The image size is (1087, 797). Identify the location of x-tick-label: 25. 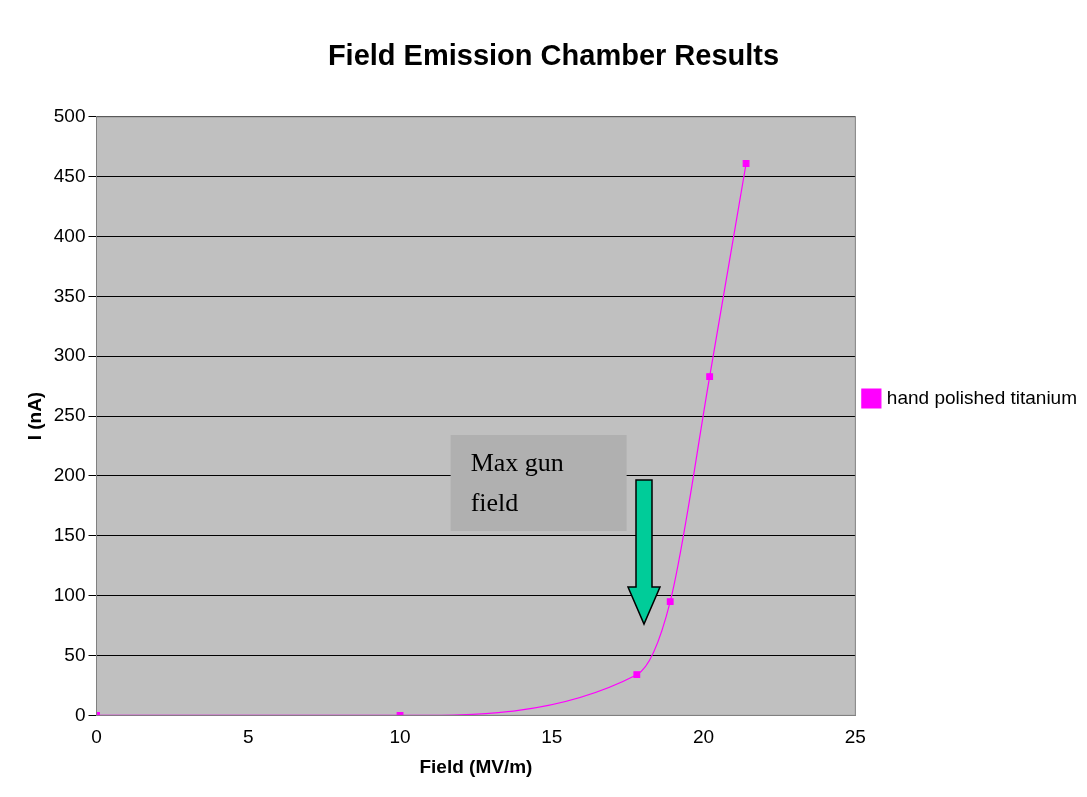
(855, 737).